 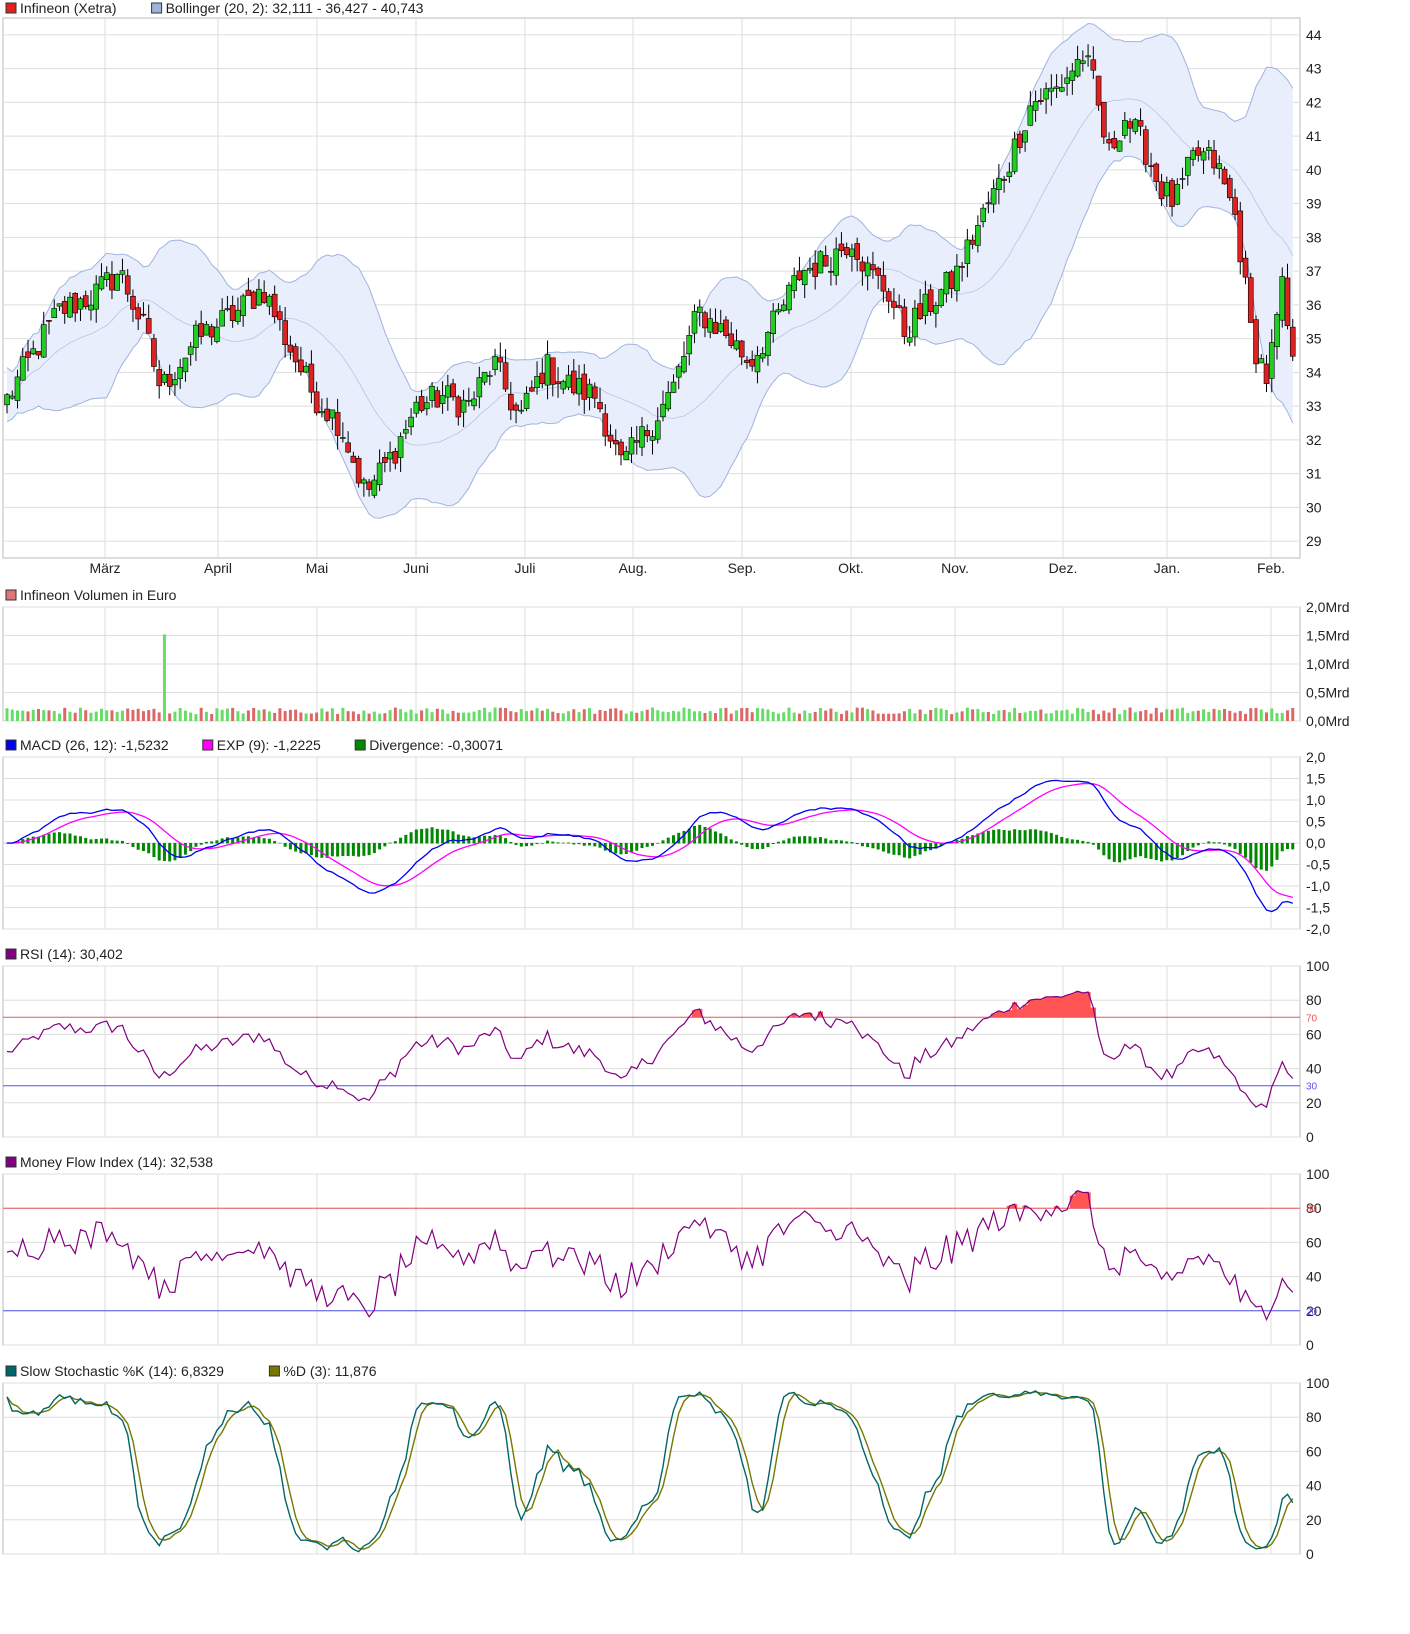 I want to click on price-tick-label: 37, so click(x=1314, y=271).